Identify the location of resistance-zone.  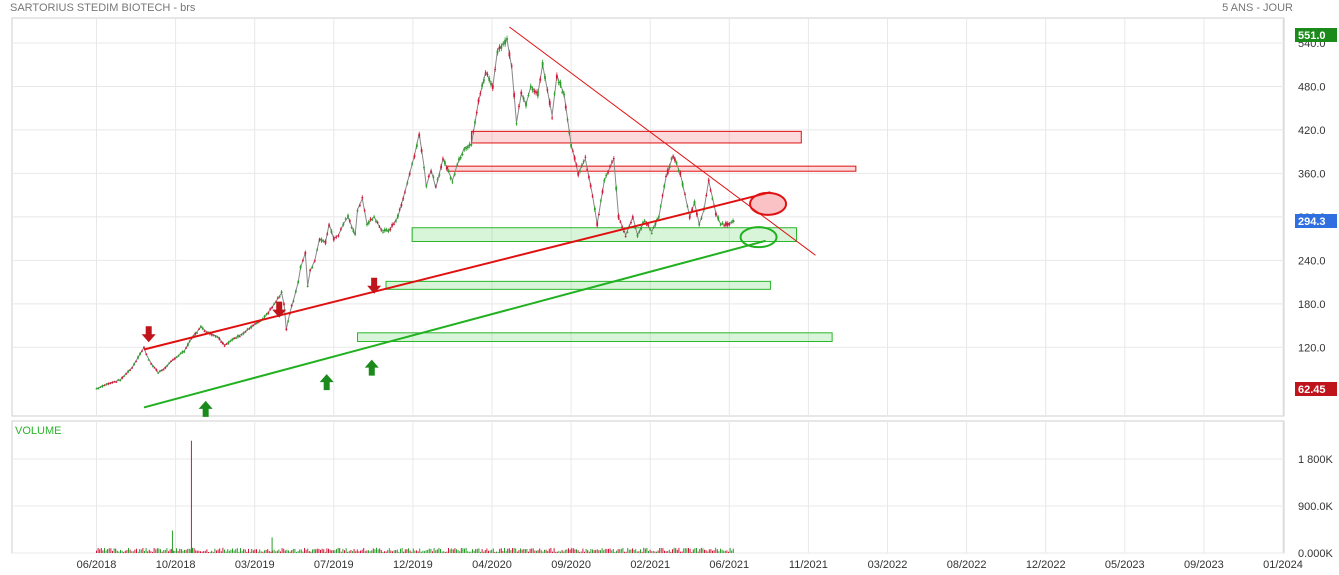
(636, 137).